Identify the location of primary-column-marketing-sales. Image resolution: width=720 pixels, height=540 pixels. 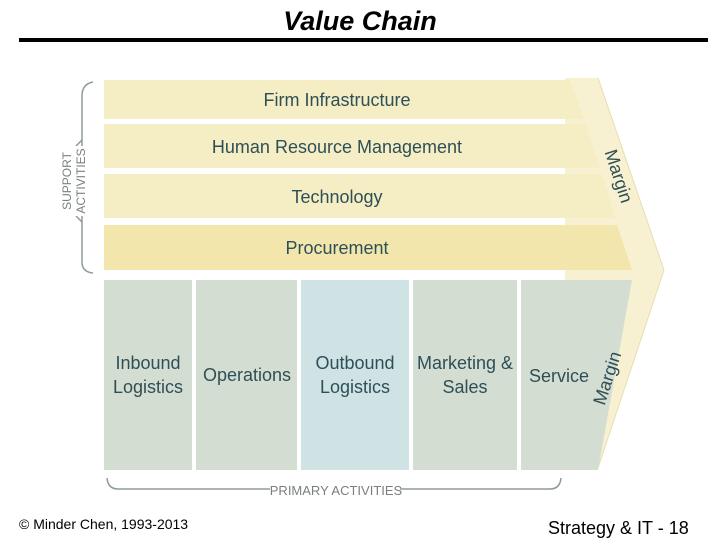
(465, 375).